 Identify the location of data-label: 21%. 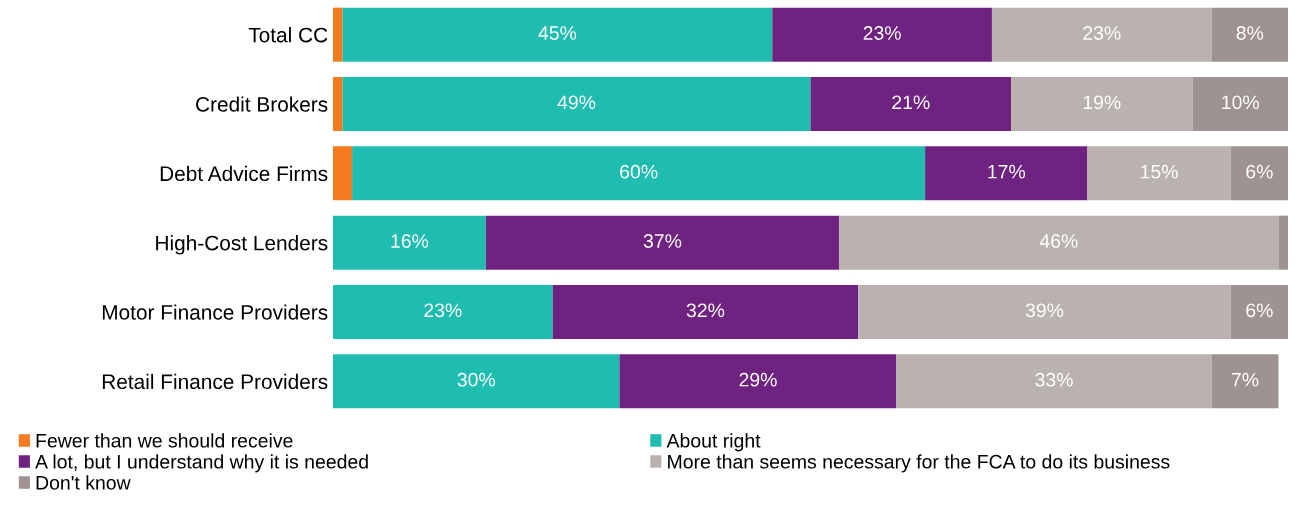
(911, 102).